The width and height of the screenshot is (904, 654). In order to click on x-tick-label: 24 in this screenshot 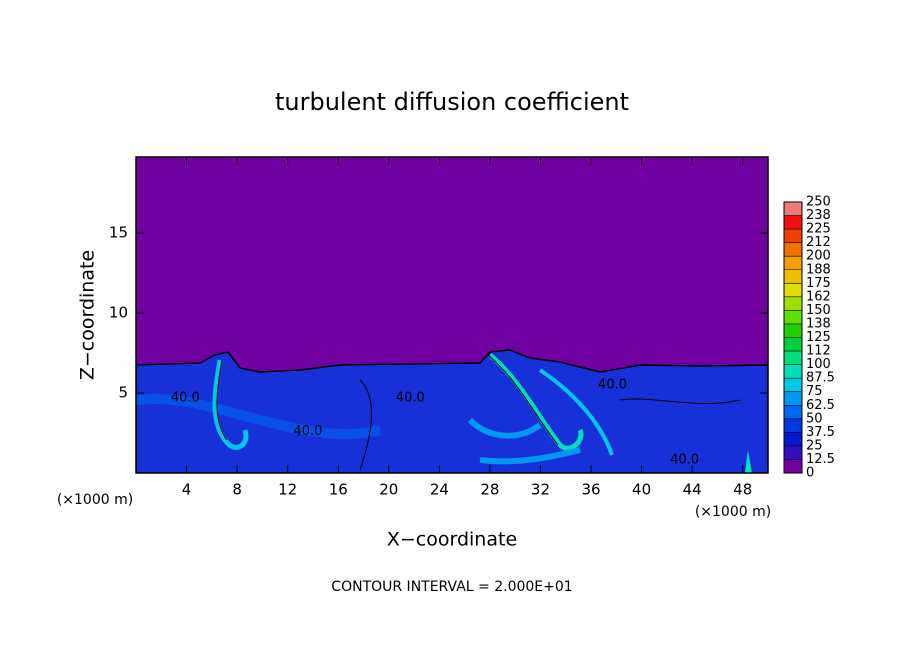, I will do `click(439, 490)`.